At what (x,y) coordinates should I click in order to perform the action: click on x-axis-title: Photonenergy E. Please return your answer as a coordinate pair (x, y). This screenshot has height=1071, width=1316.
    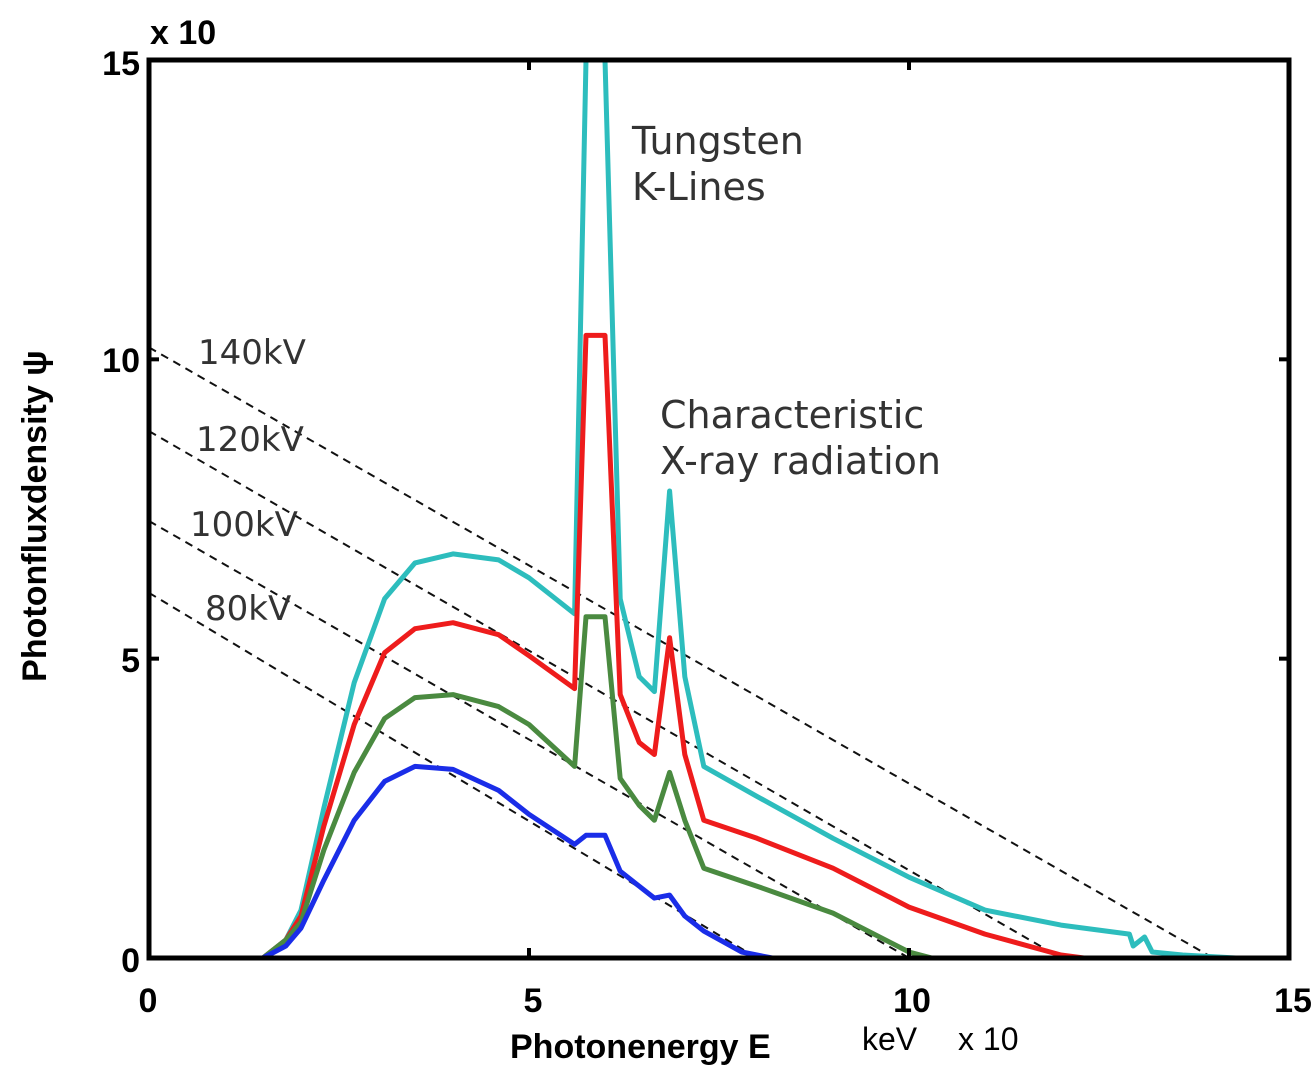
    Looking at the image, I should click on (640, 1047).